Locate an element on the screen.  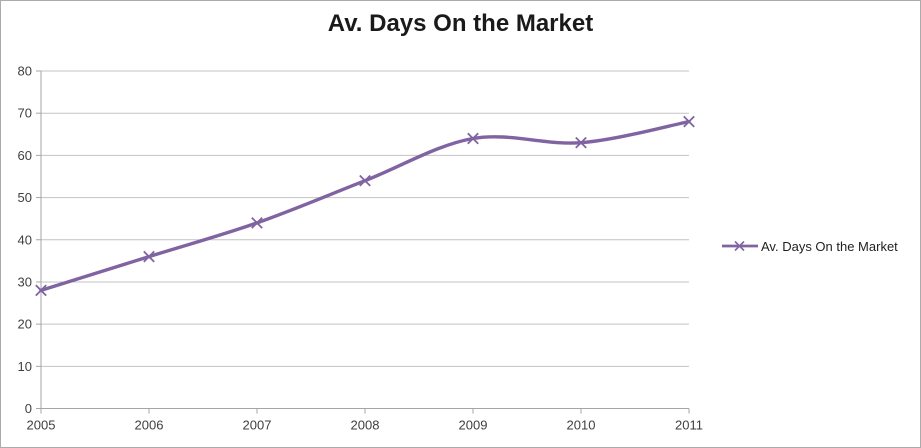
x-tick-label: 2005 is located at coordinates (41, 425).